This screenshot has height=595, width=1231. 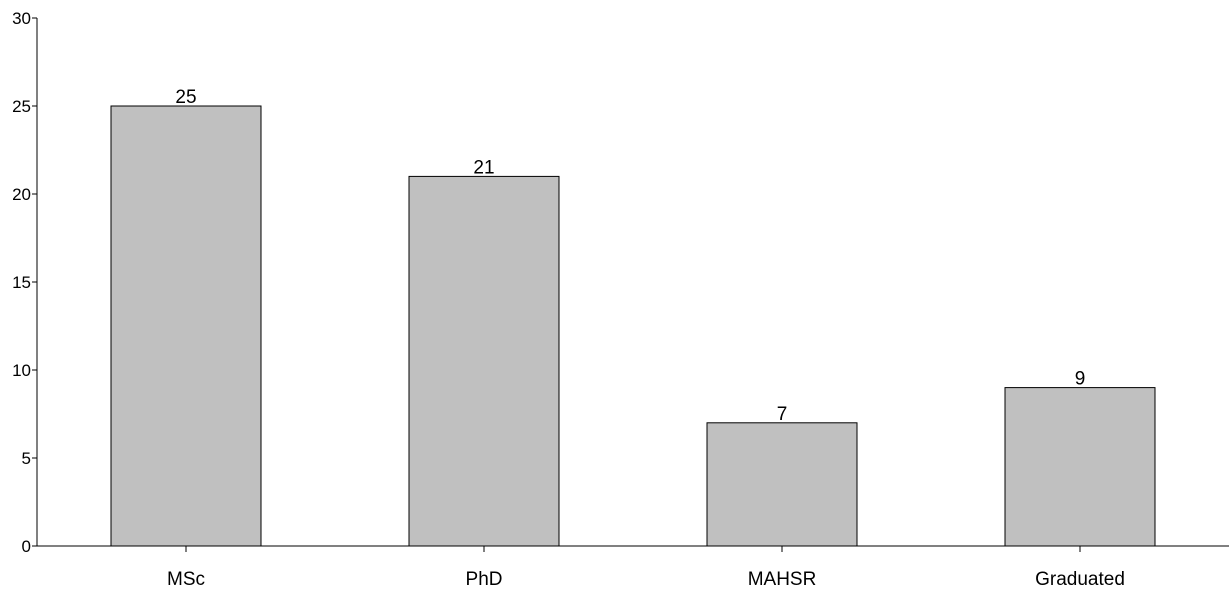 I want to click on y-tick-label: 5, so click(x=26, y=458).